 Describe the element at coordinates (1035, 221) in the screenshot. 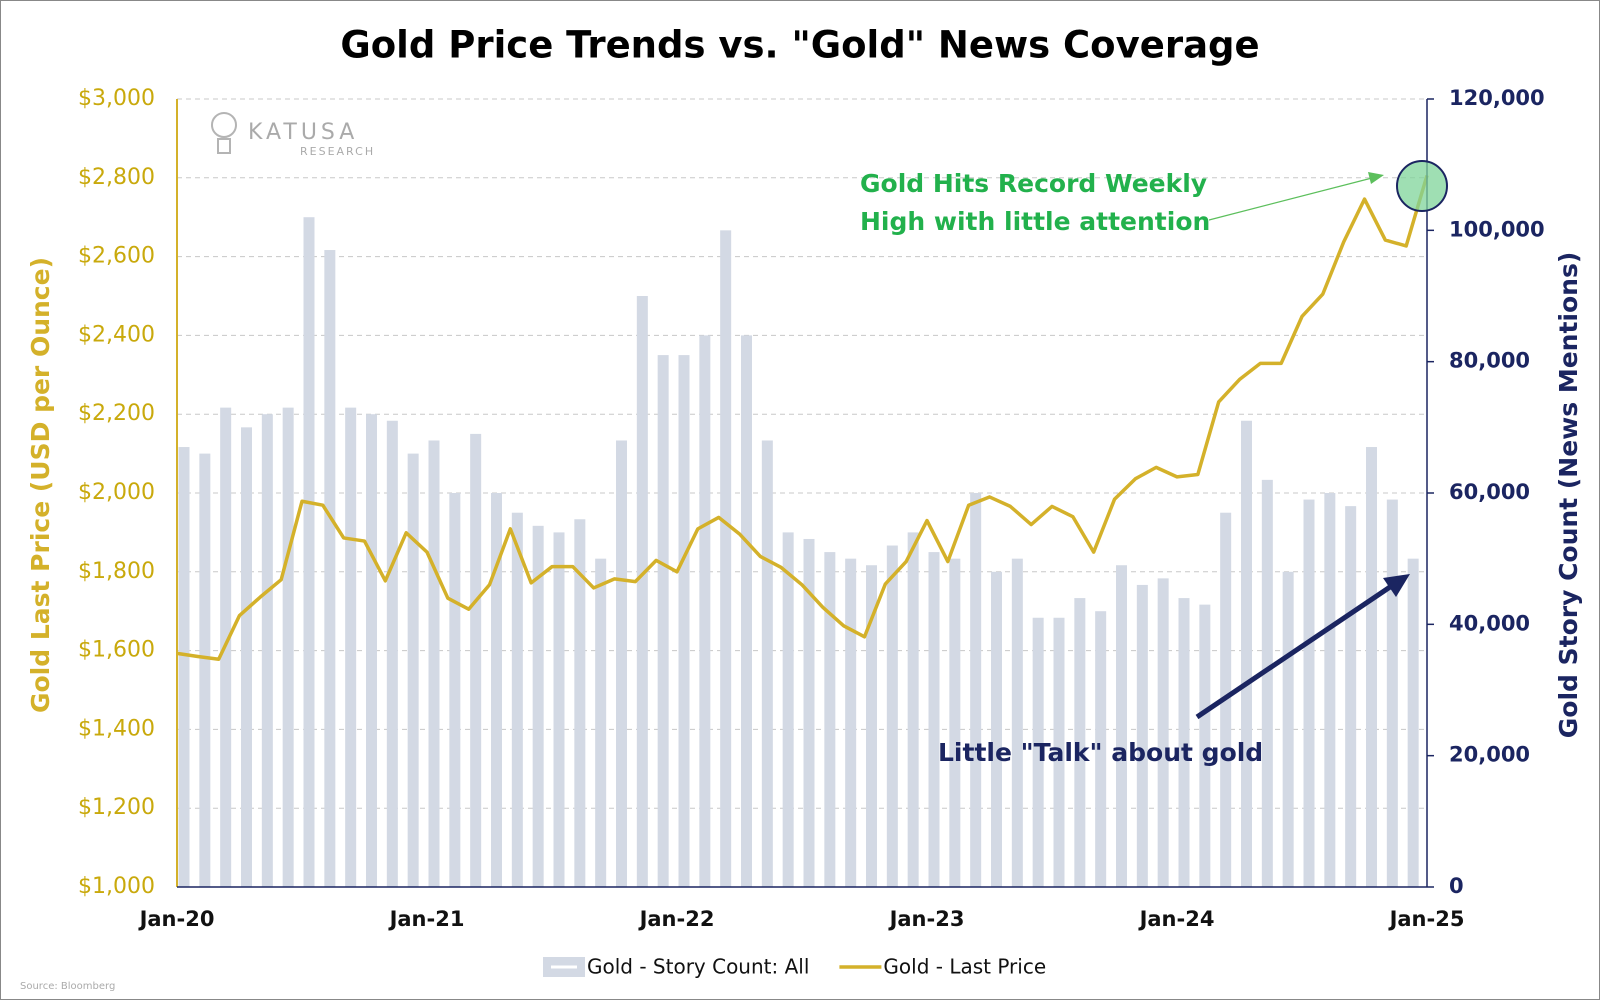

I see `annotation-text: High with little attention` at that location.